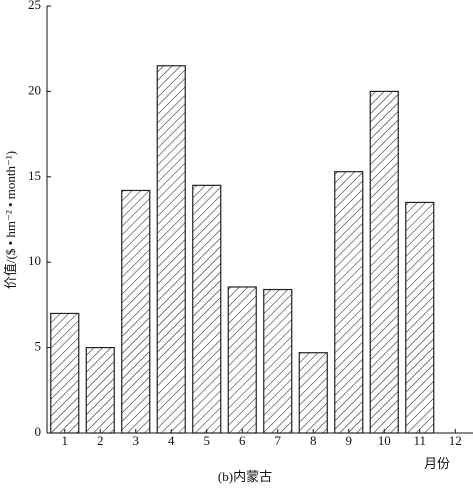 The image size is (473, 492). Describe the element at coordinates (171, 440) in the screenshot. I see `x-tick-label: 4` at that location.